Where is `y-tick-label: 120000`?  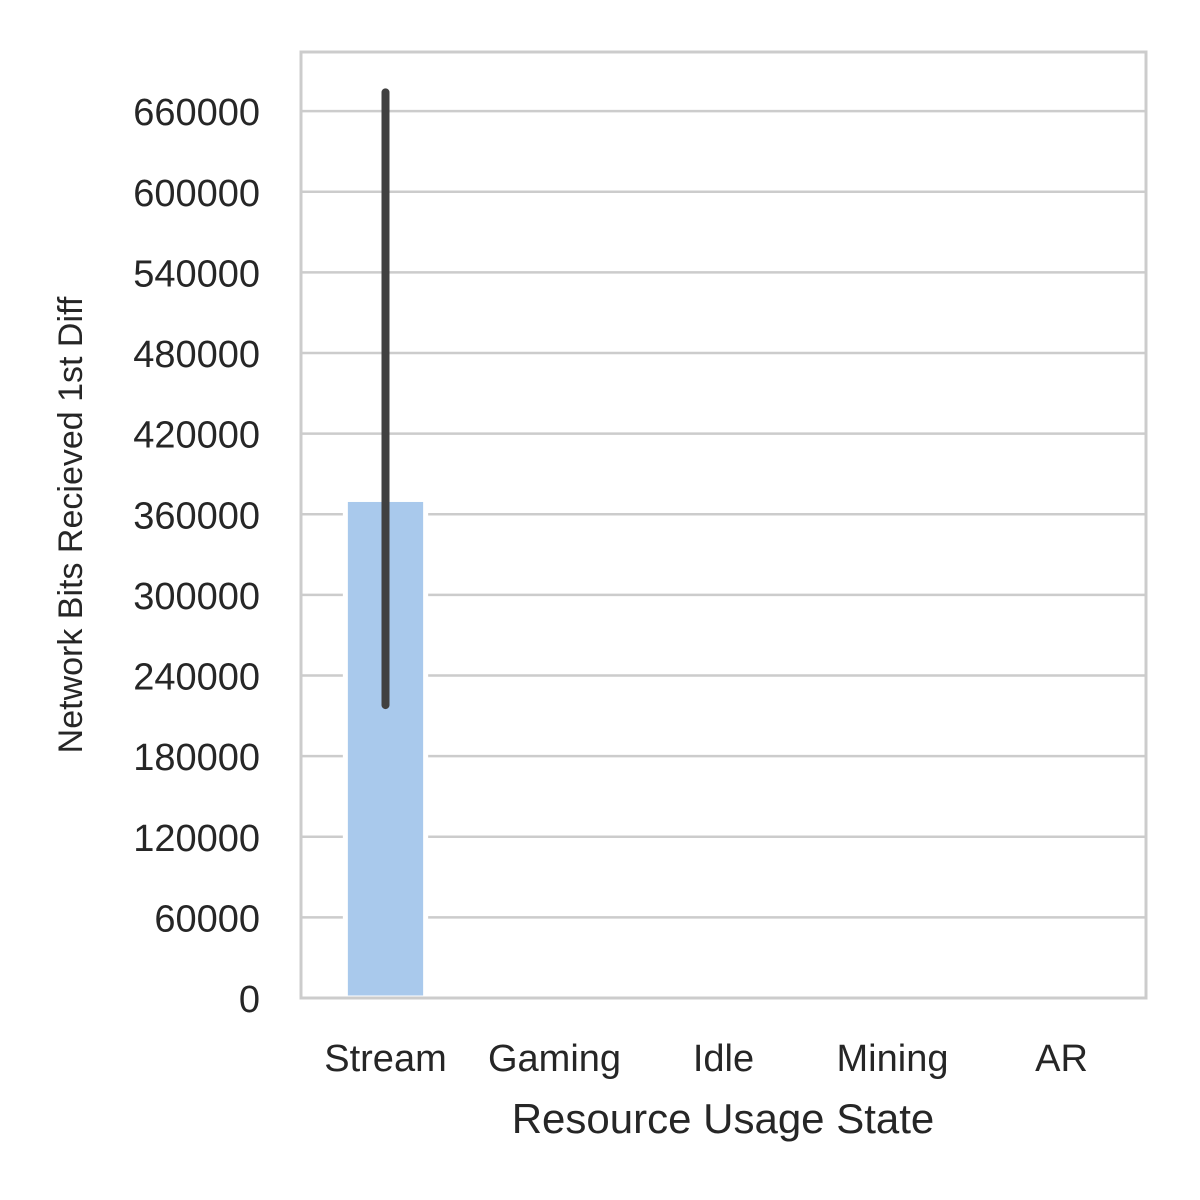 y-tick-label: 120000 is located at coordinates (196, 839).